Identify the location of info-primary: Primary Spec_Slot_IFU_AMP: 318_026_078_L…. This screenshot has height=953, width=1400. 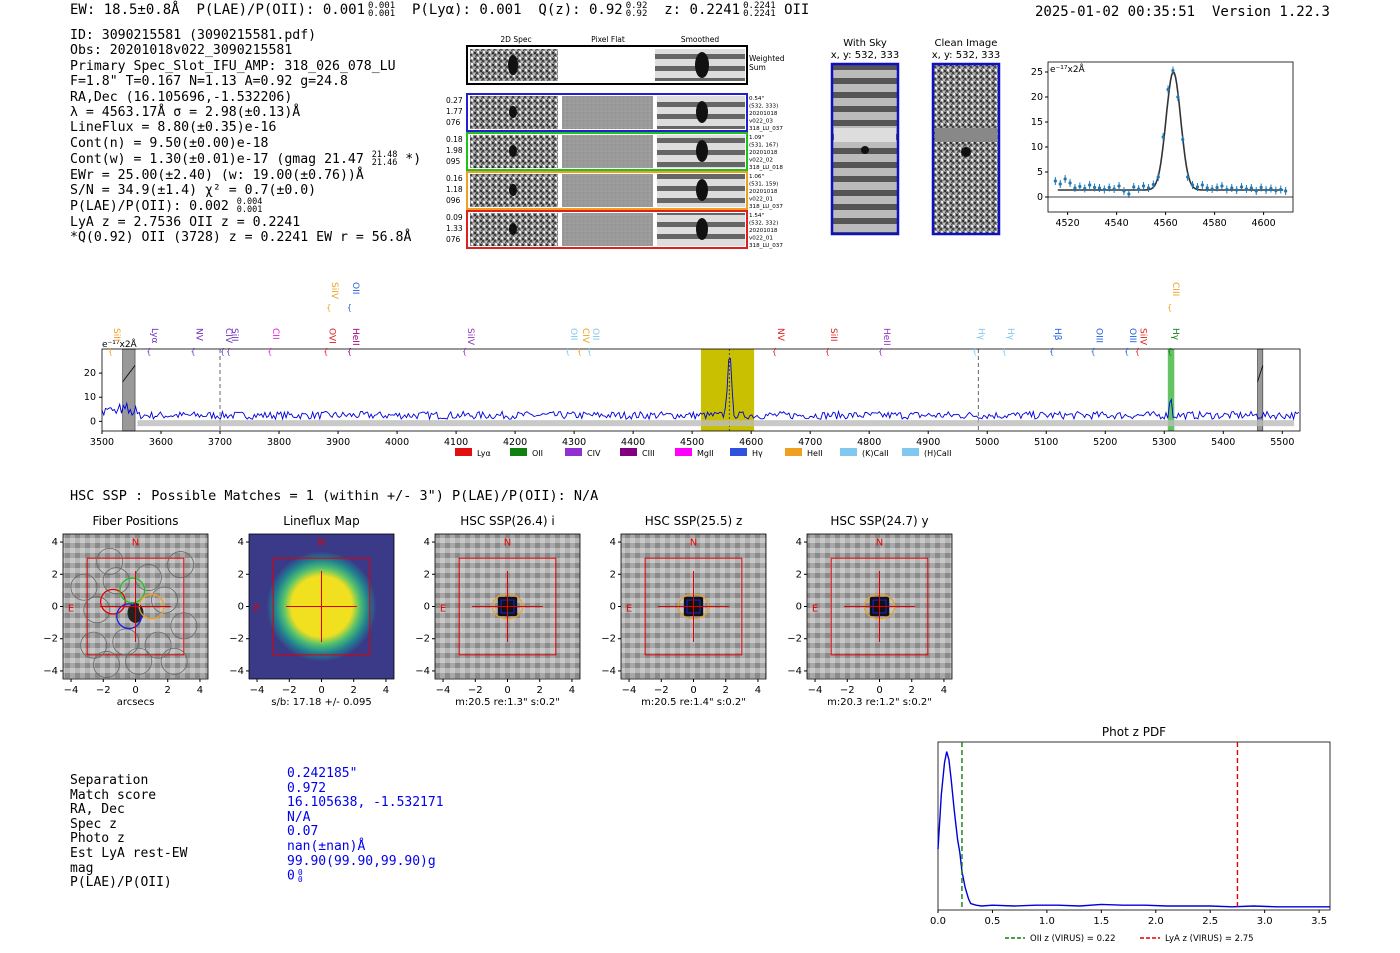
(233, 66).